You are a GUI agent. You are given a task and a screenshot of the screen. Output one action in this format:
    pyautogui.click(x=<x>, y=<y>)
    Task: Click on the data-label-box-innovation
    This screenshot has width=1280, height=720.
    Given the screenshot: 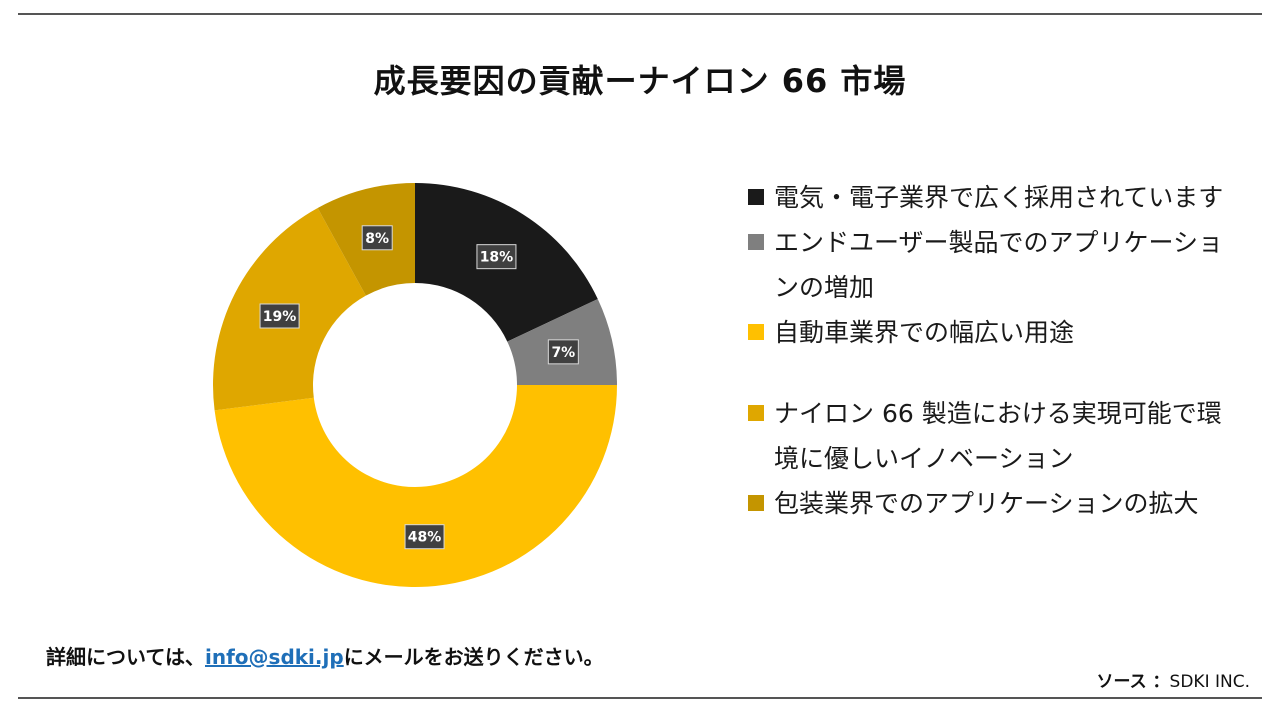 What is the action you would take?
    pyautogui.click(x=279, y=316)
    